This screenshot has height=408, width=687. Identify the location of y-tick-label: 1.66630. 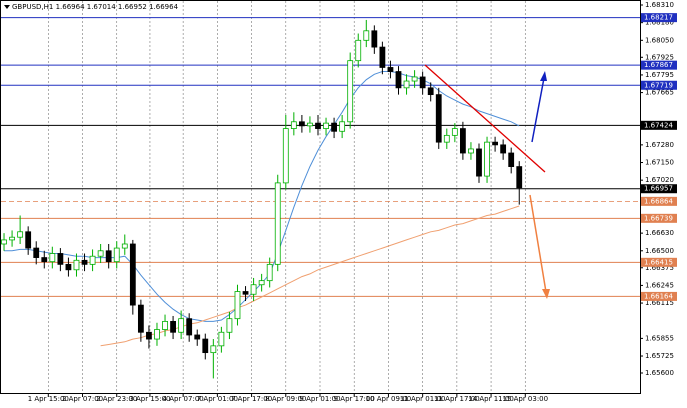
(659, 233).